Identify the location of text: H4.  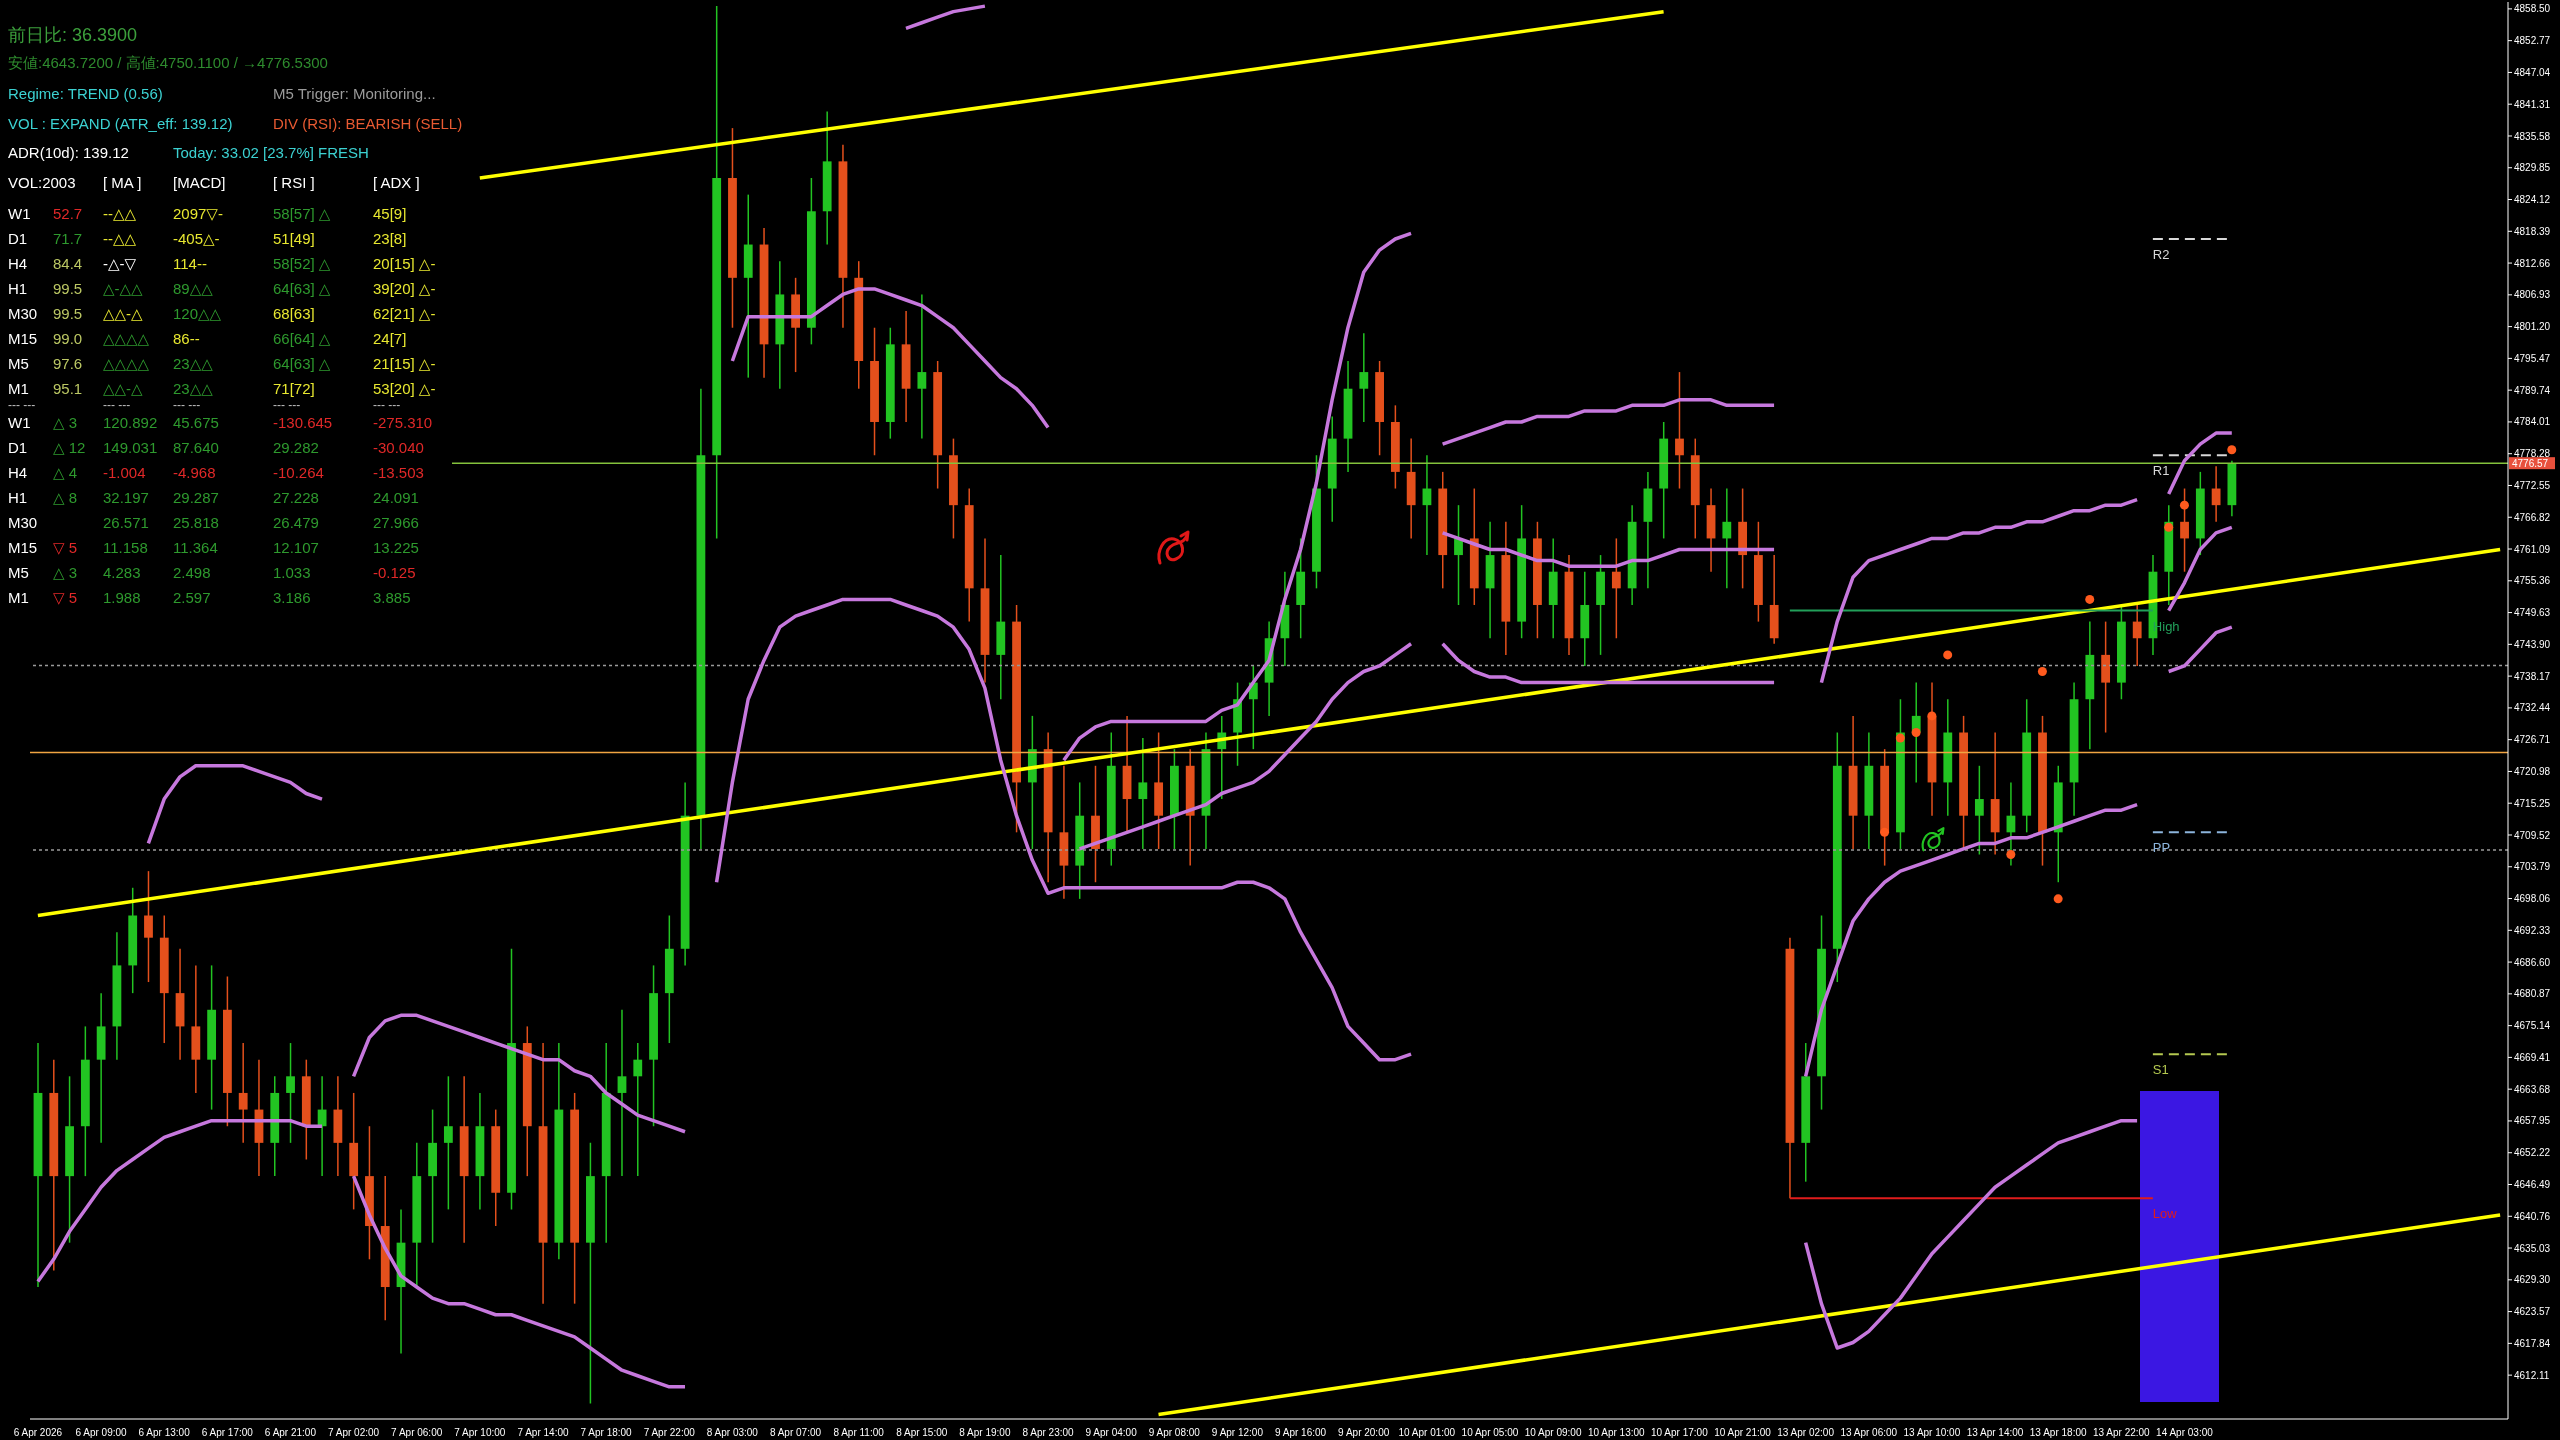
(18, 472).